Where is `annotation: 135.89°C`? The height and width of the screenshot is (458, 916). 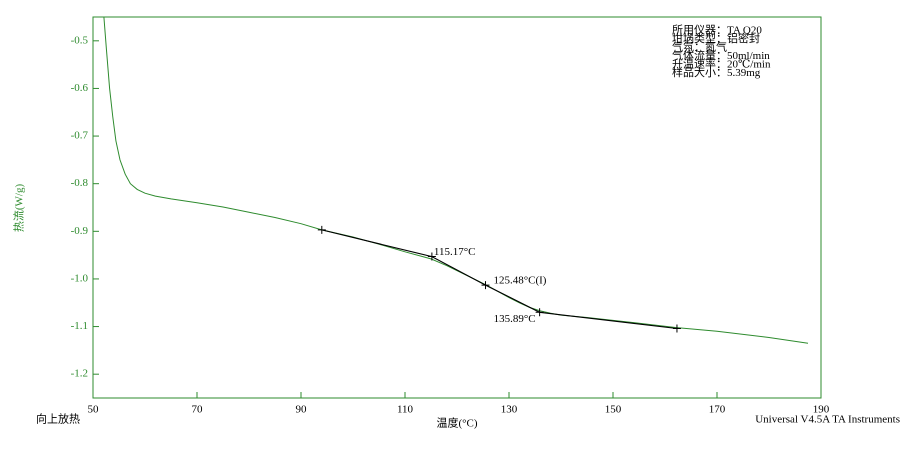
annotation: 135.89°C is located at coordinates (515, 319).